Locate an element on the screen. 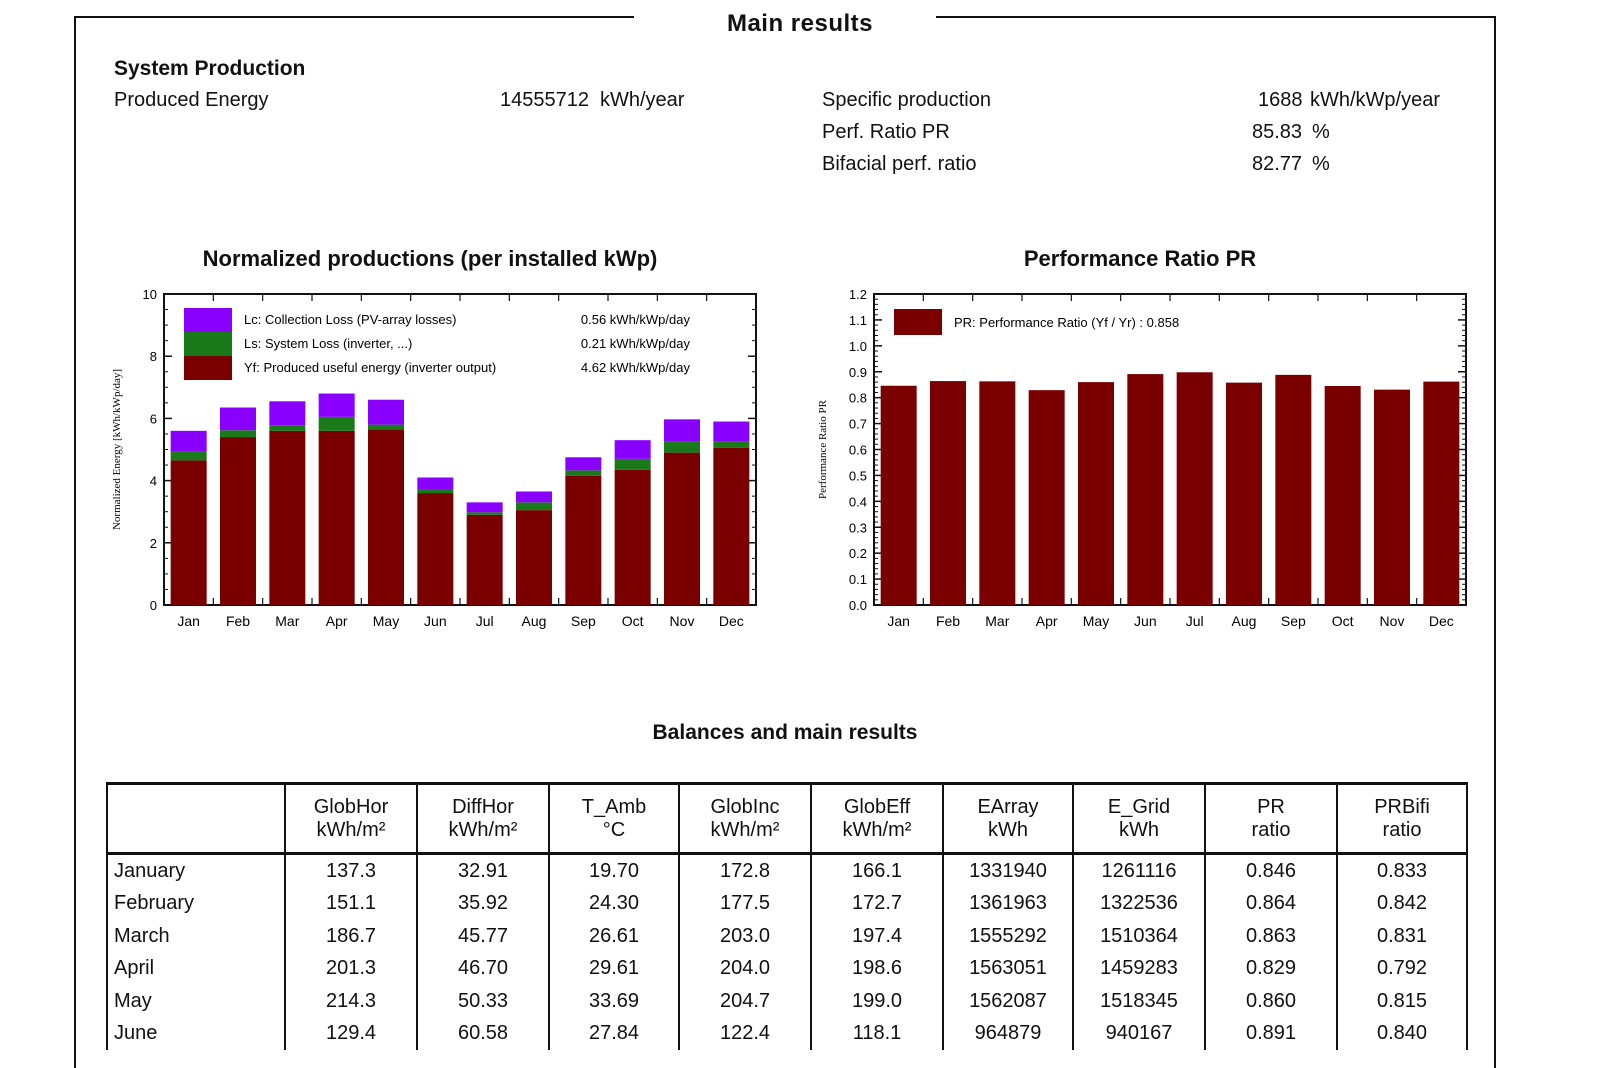  y-axis-label: Performance Ratio PR is located at coordinates (823, 449).